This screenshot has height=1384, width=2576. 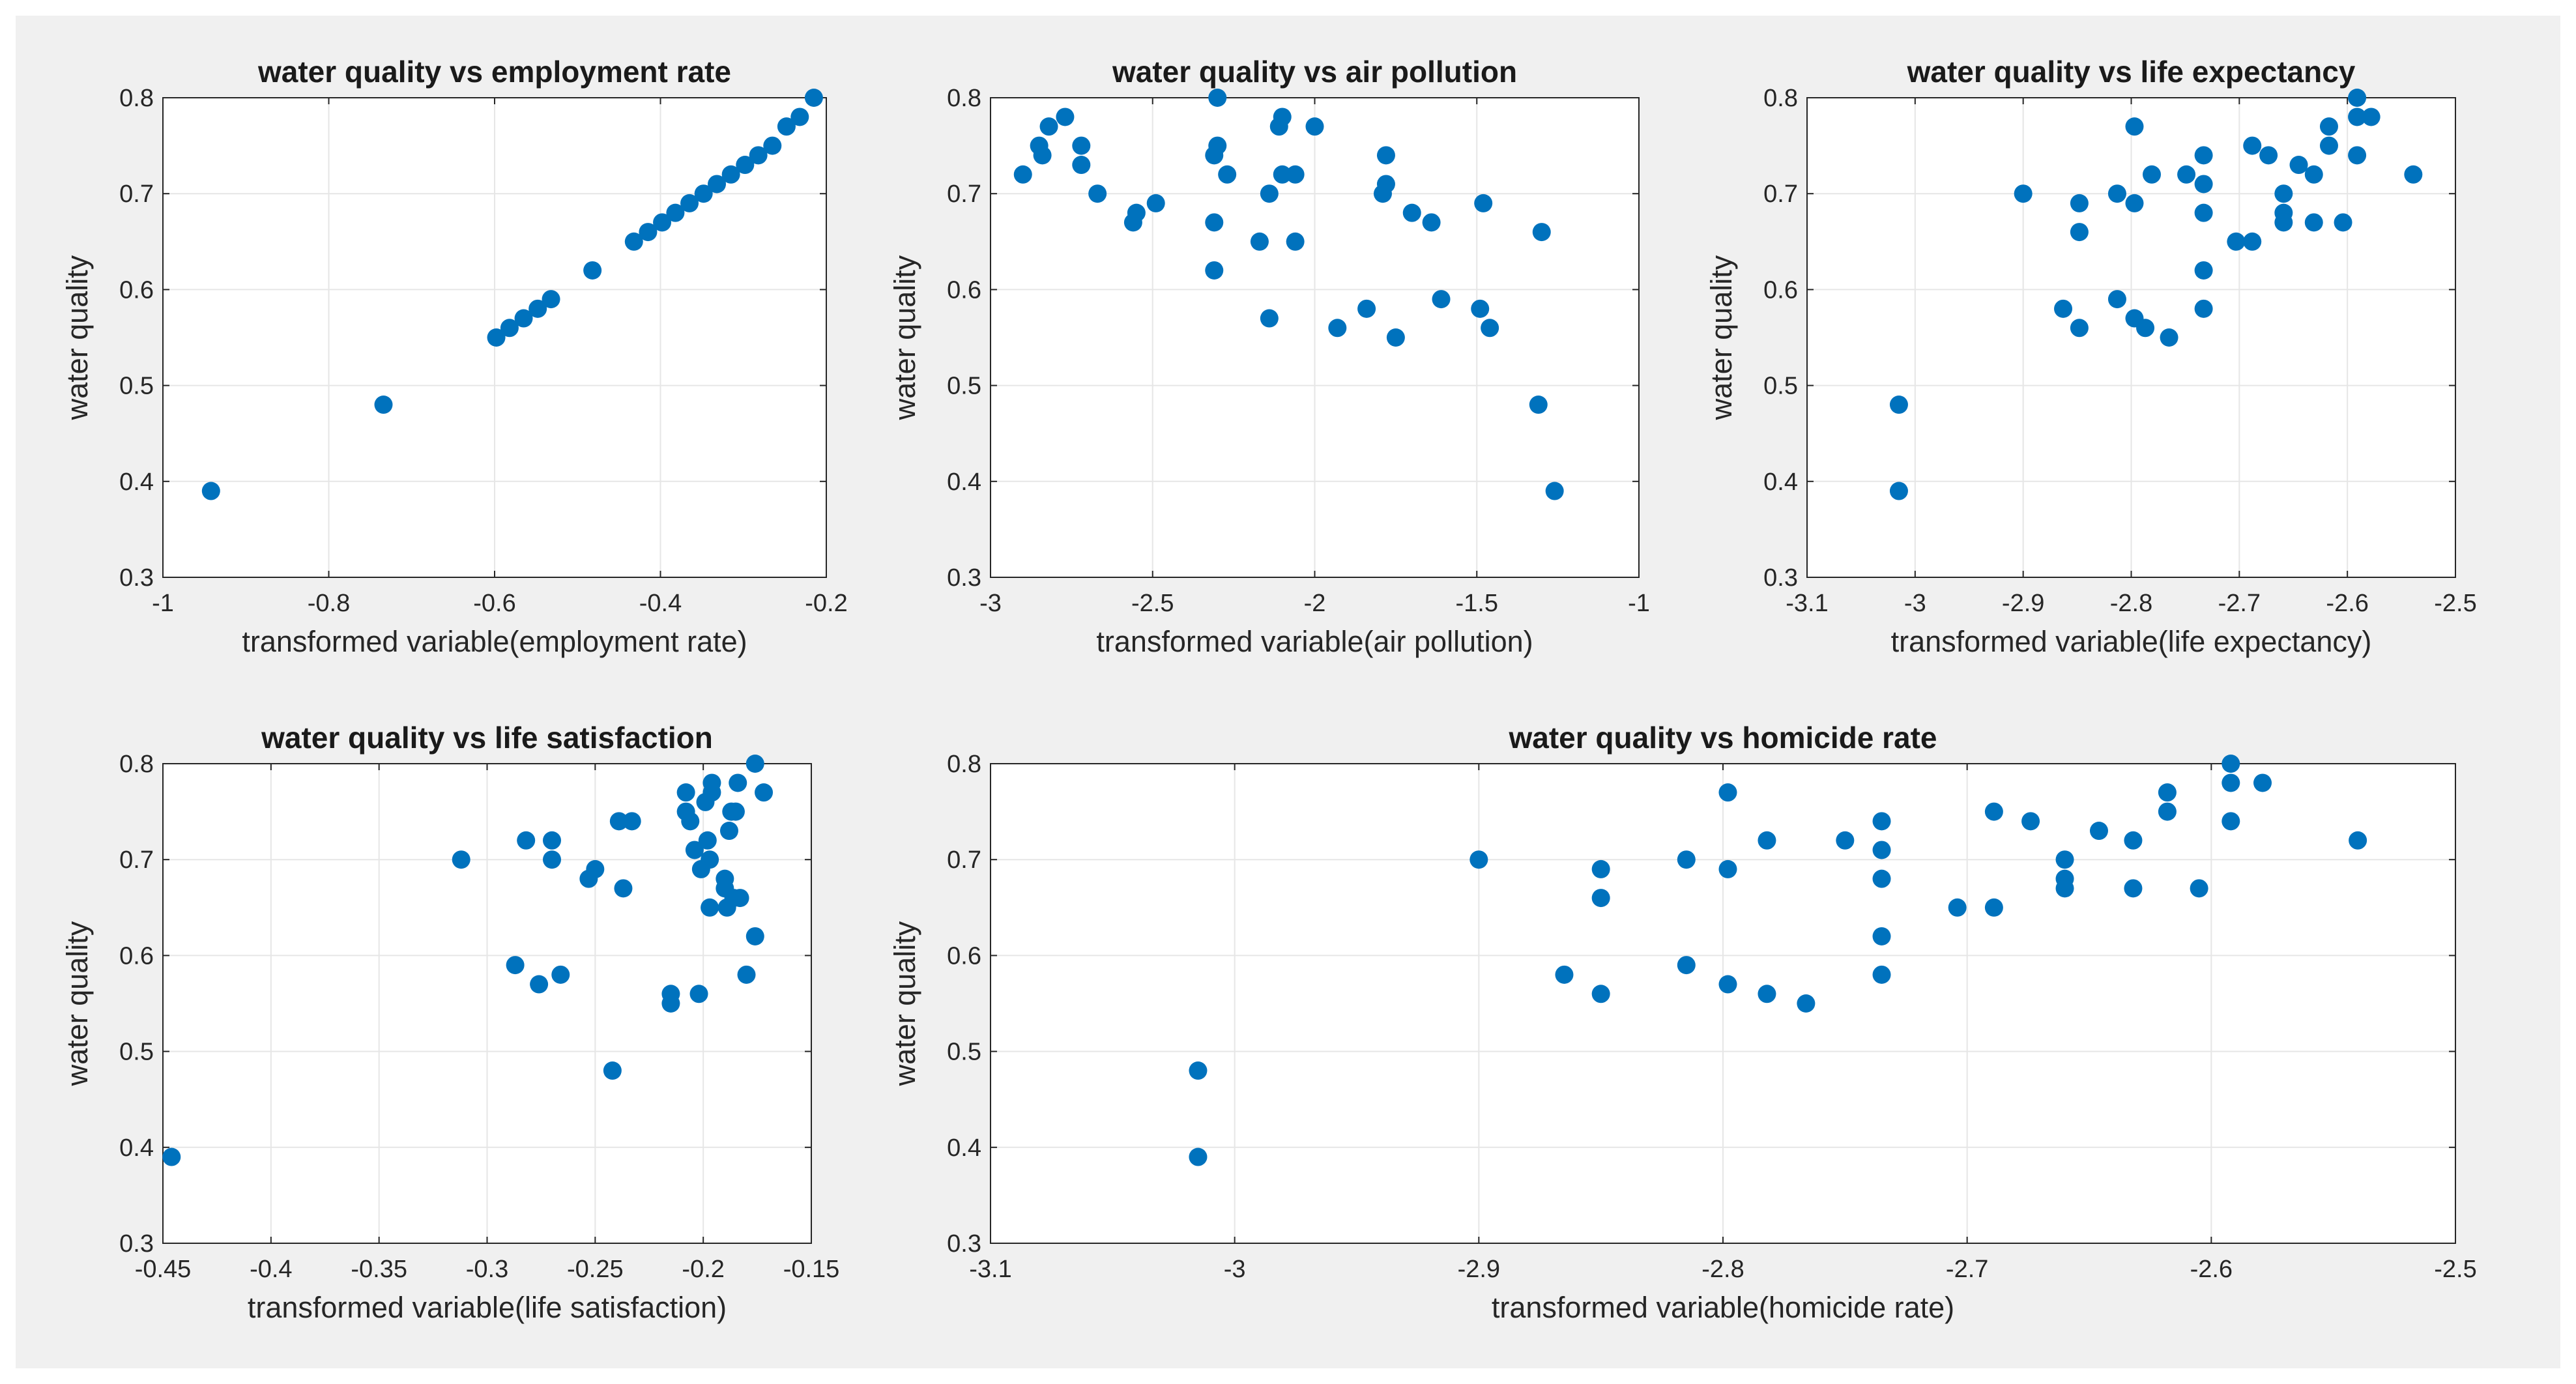 What do you see at coordinates (595, 1270) in the screenshot?
I see `x-tick-label: -0.25` at bounding box center [595, 1270].